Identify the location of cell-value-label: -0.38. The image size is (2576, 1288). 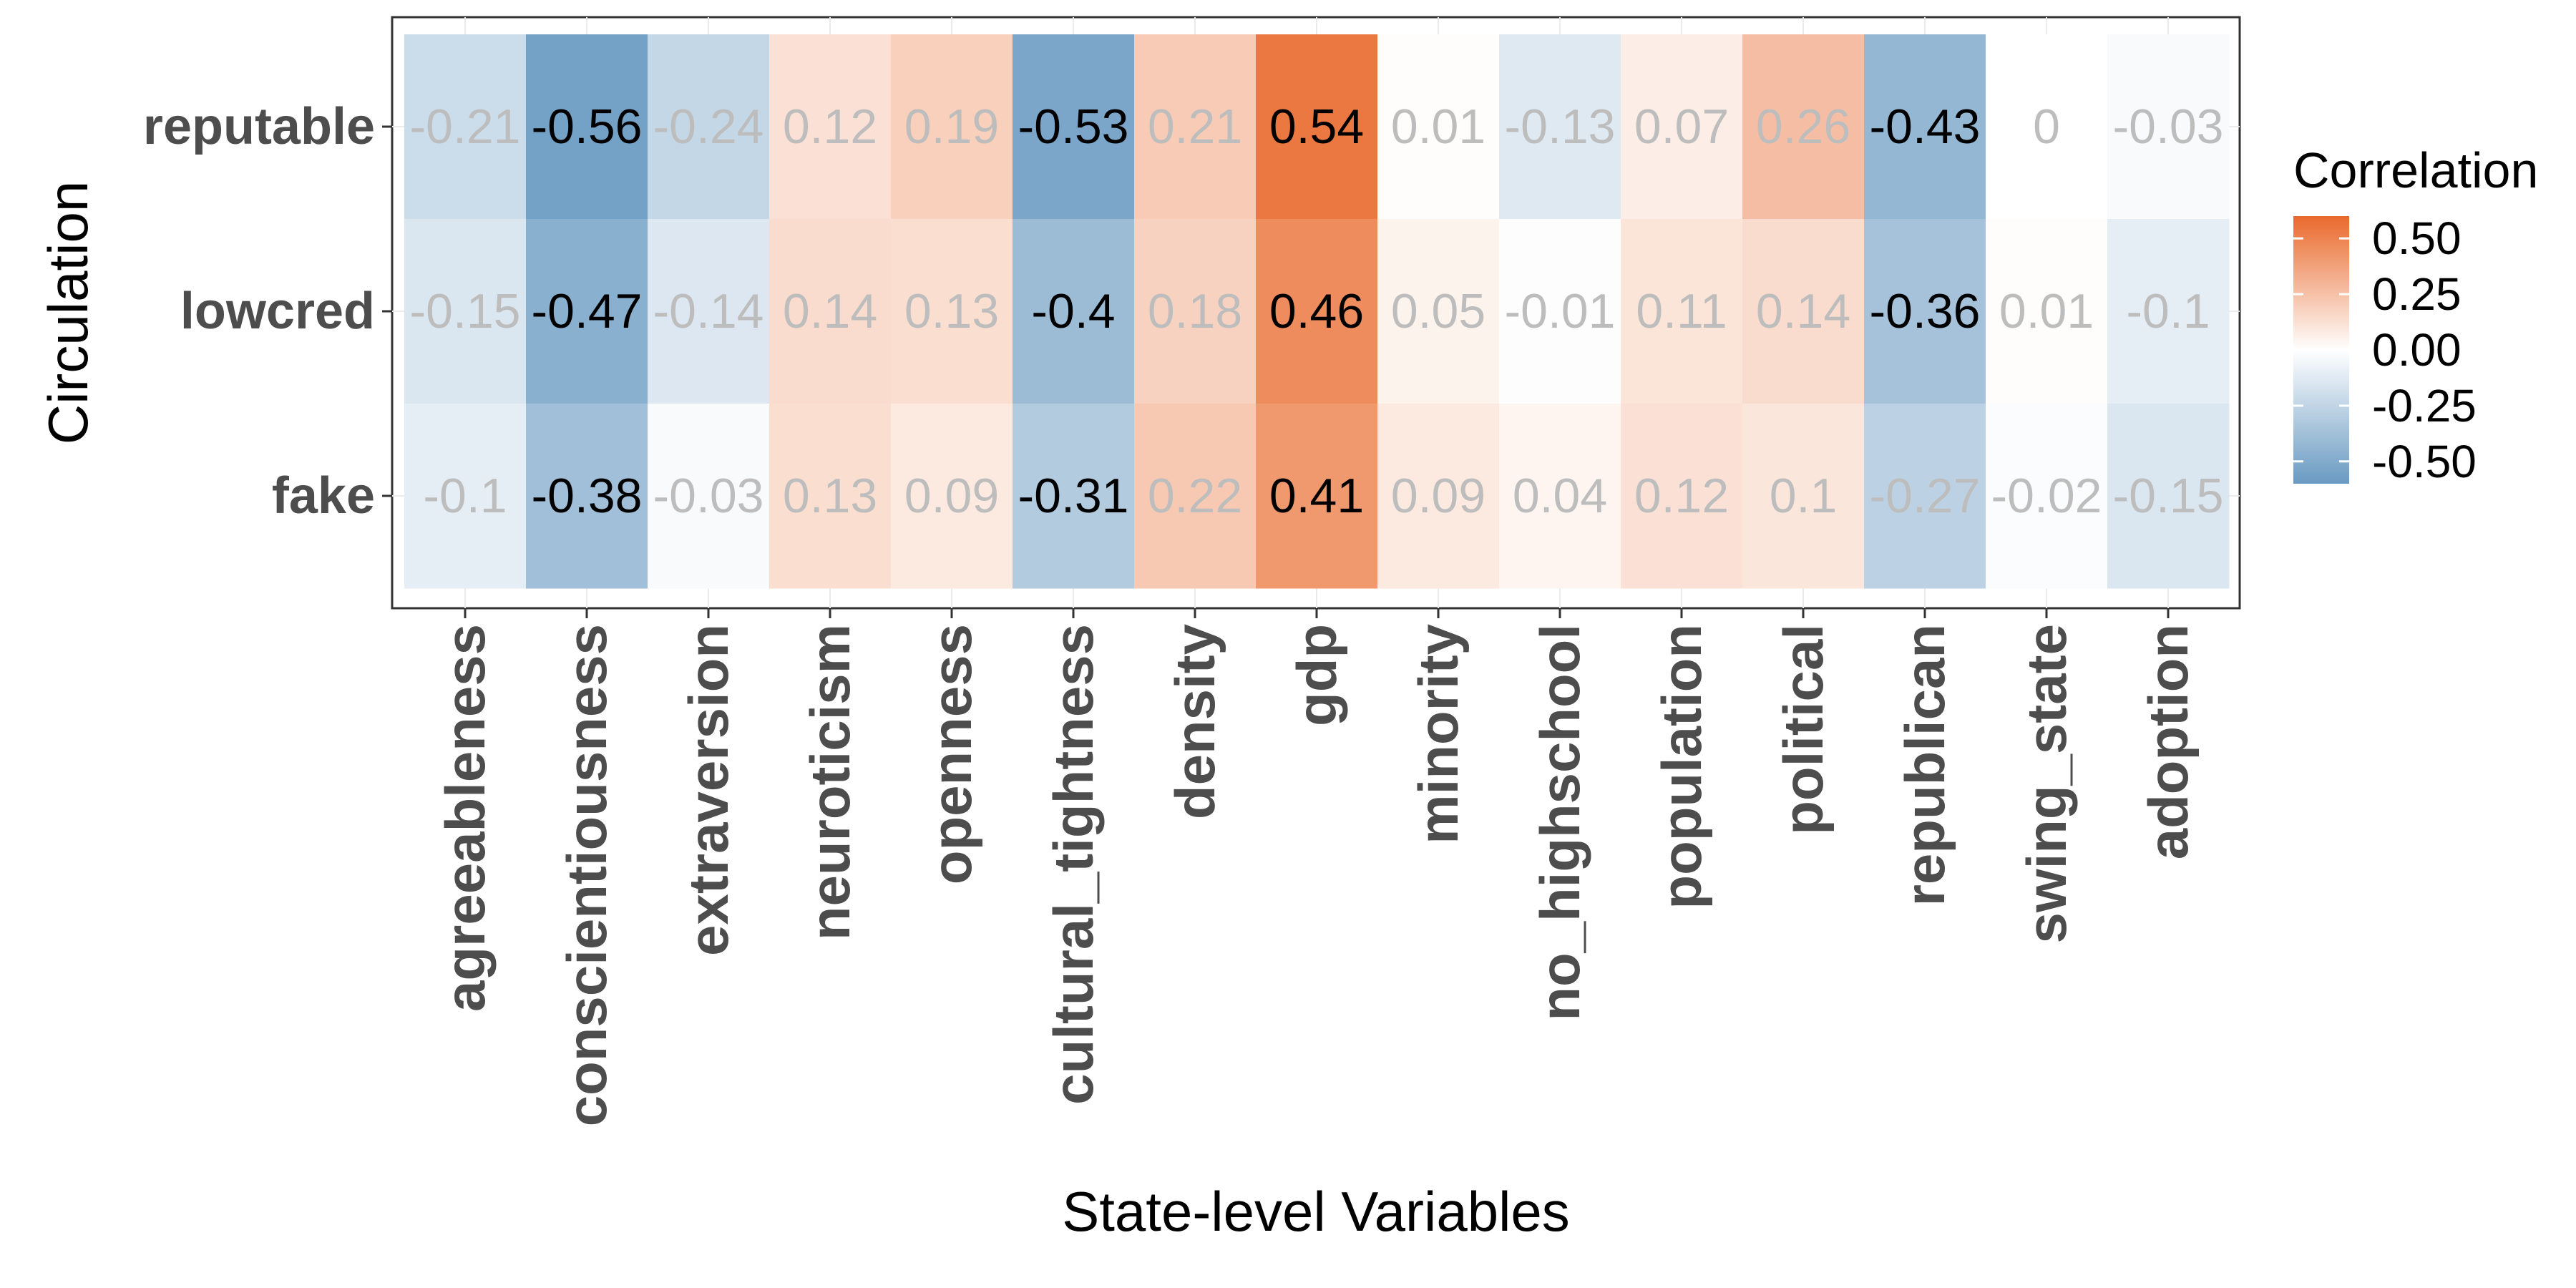
(587, 496).